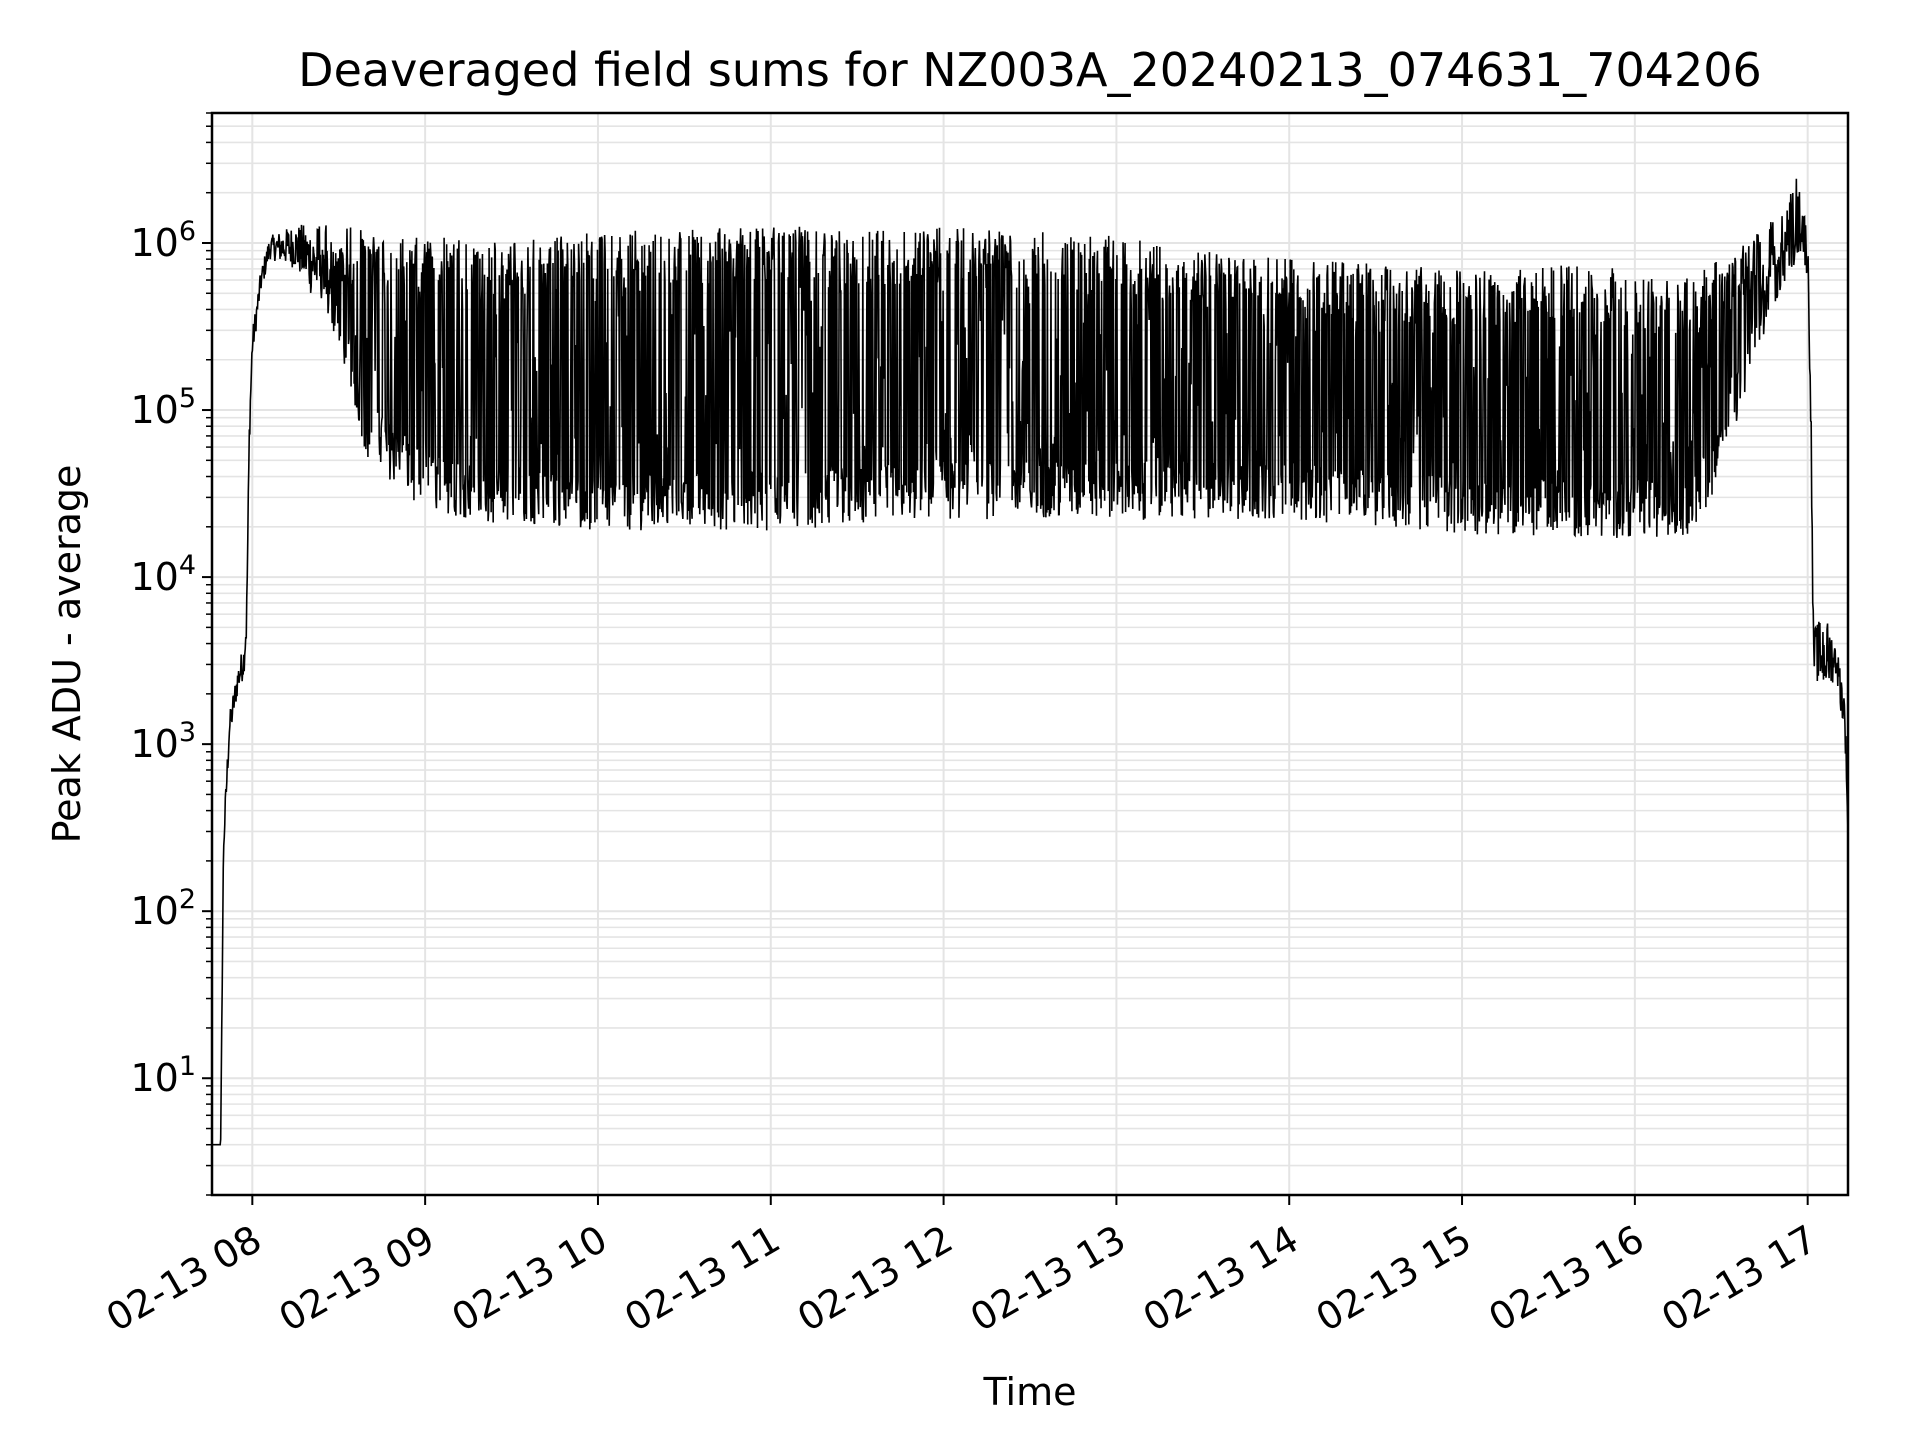 The image size is (1920, 1440). Describe the element at coordinates (1030, 1392) in the screenshot. I see `x-axis-label: Time` at that location.